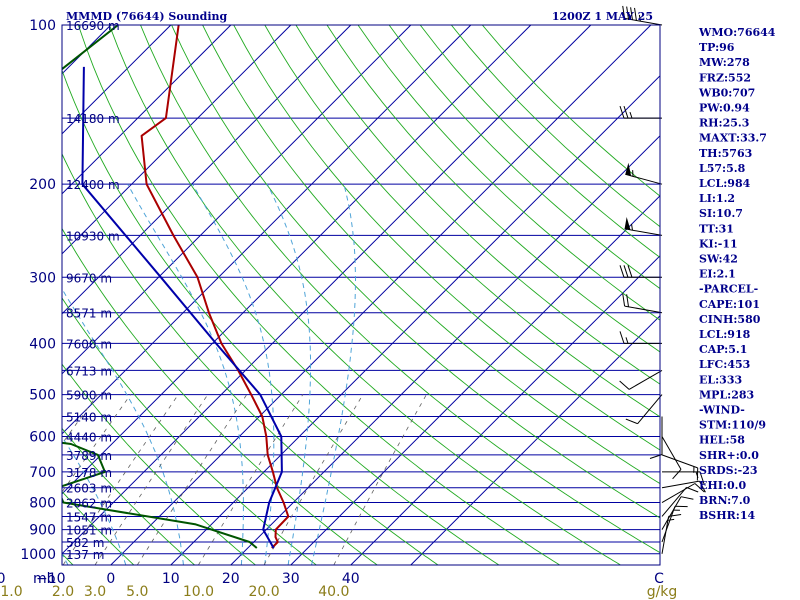  What do you see at coordinates (231, 579) in the screenshot?
I see `temperature-tick-label: 20` at bounding box center [231, 579].